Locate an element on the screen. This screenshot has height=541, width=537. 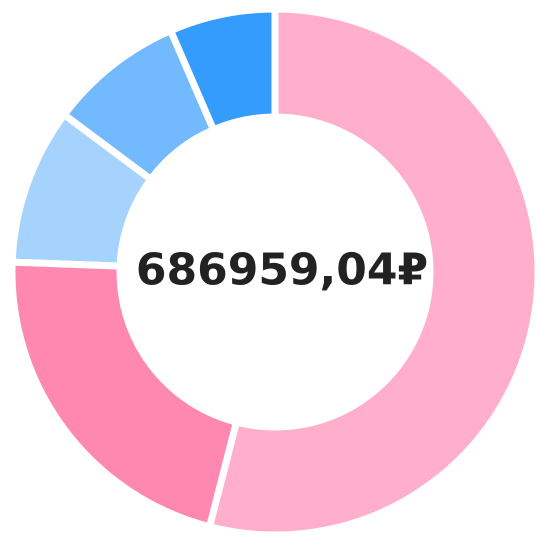
donut-segment is located at coordinates (82, 189).